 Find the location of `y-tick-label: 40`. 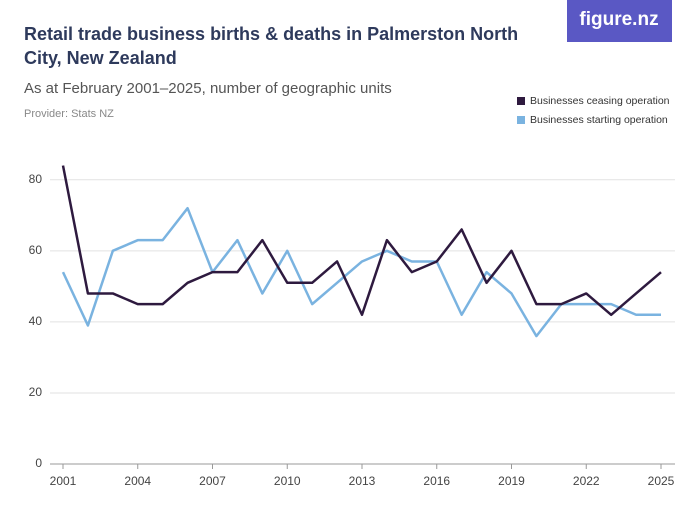

y-tick-label: 40 is located at coordinates (36, 321).